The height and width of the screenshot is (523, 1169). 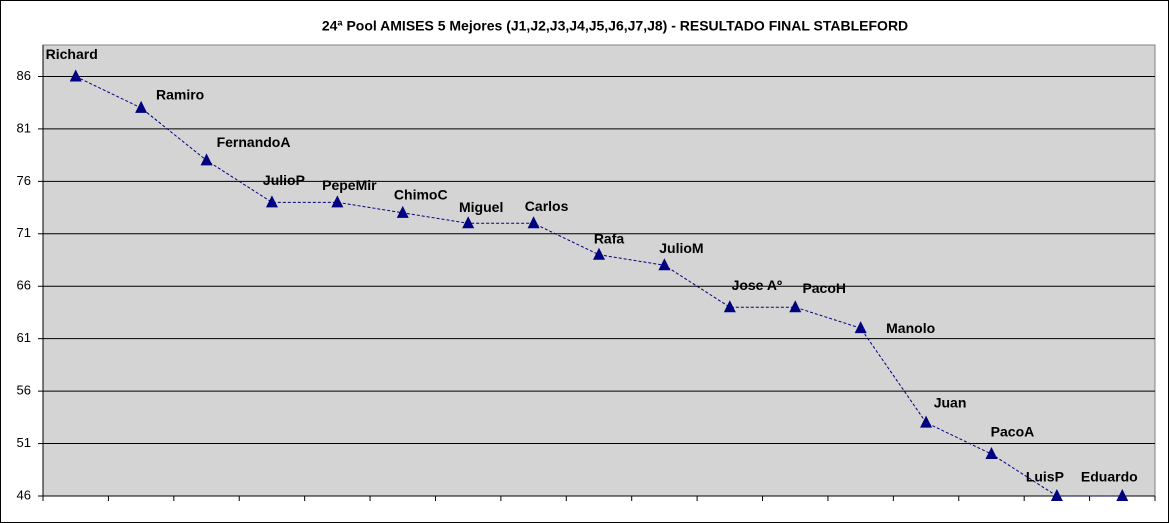 What do you see at coordinates (24, 127) in the screenshot?
I see `y-tick-label: 81` at bounding box center [24, 127].